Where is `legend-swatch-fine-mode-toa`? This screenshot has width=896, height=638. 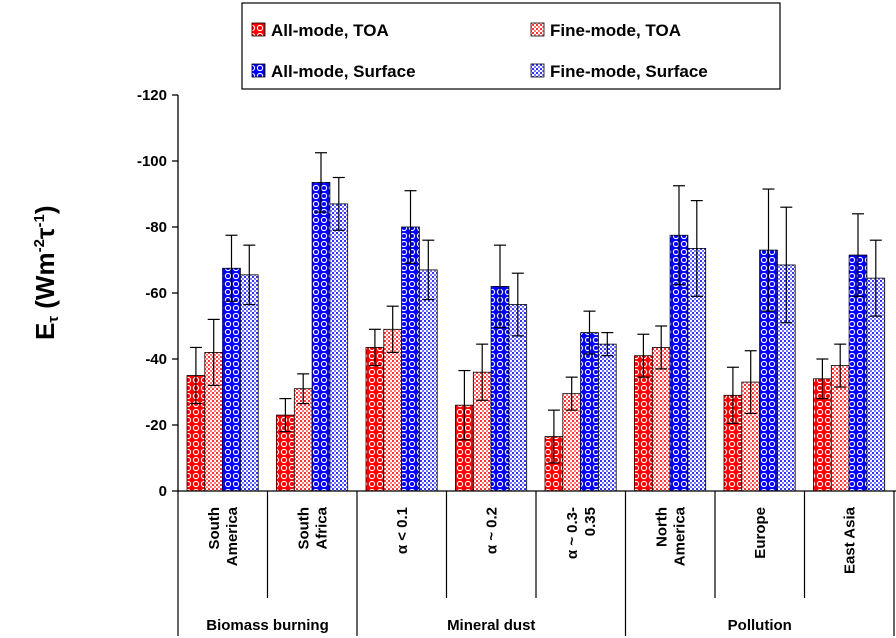 legend-swatch-fine-mode-toa is located at coordinates (537, 29).